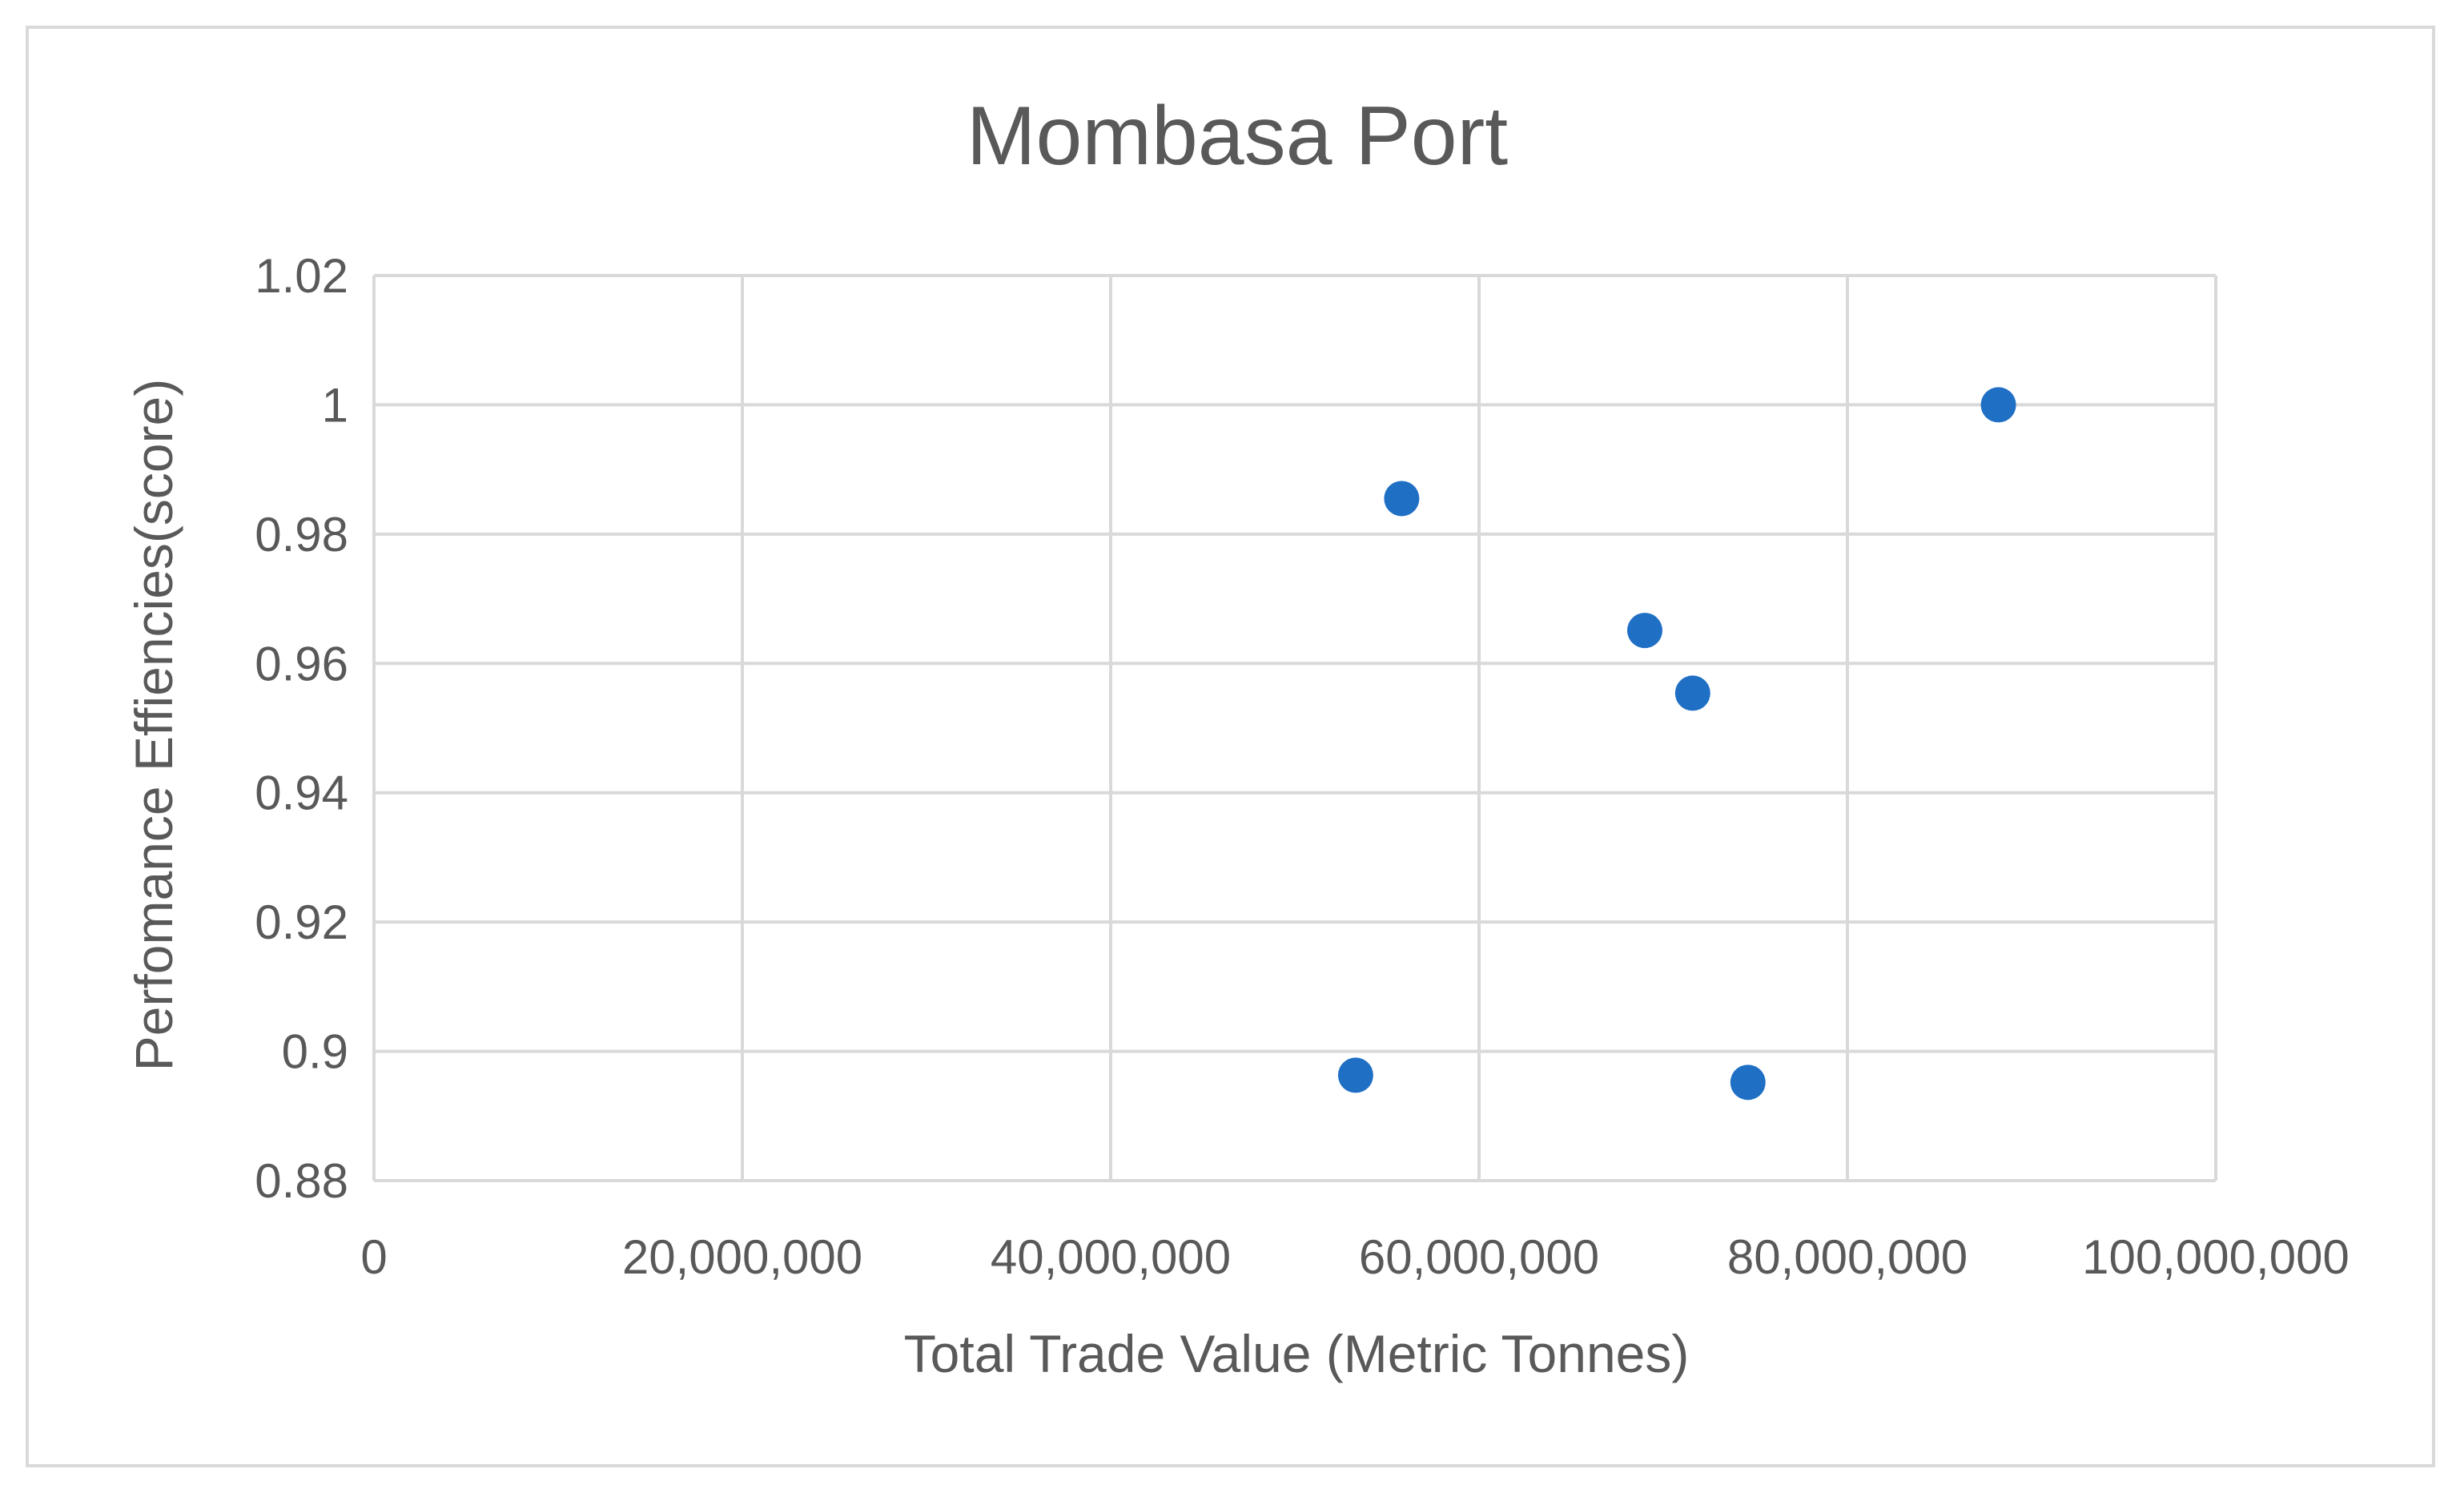  Describe the element at coordinates (335, 405) in the screenshot. I see `y-tick-label: 1` at that location.